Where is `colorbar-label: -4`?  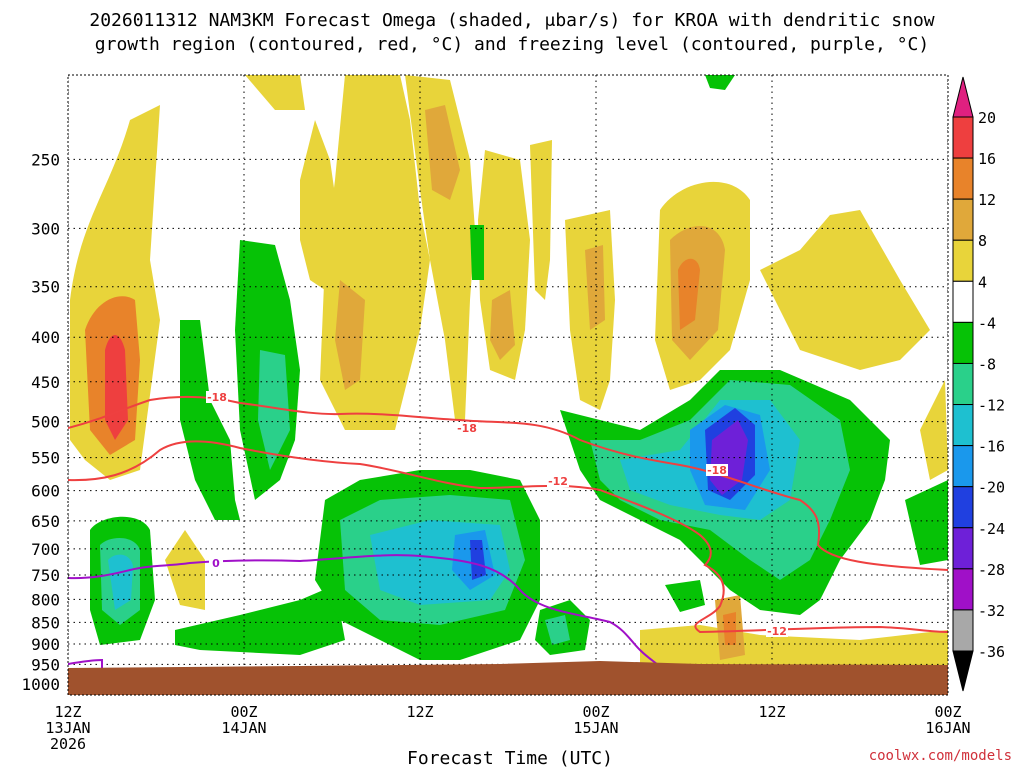 colorbar-label: -4 is located at coordinates (987, 323).